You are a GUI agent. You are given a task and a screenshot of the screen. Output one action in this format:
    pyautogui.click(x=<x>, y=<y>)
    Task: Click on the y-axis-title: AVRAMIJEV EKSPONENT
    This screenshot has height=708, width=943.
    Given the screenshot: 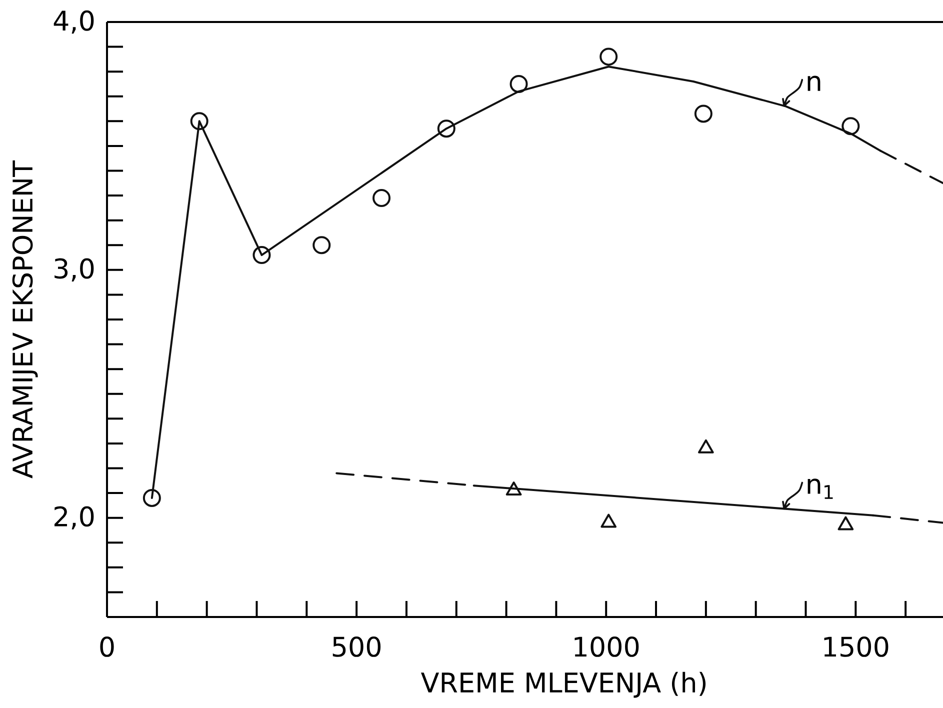 What is the action you would take?
    pyautogui.click(x=25, y=319)
    